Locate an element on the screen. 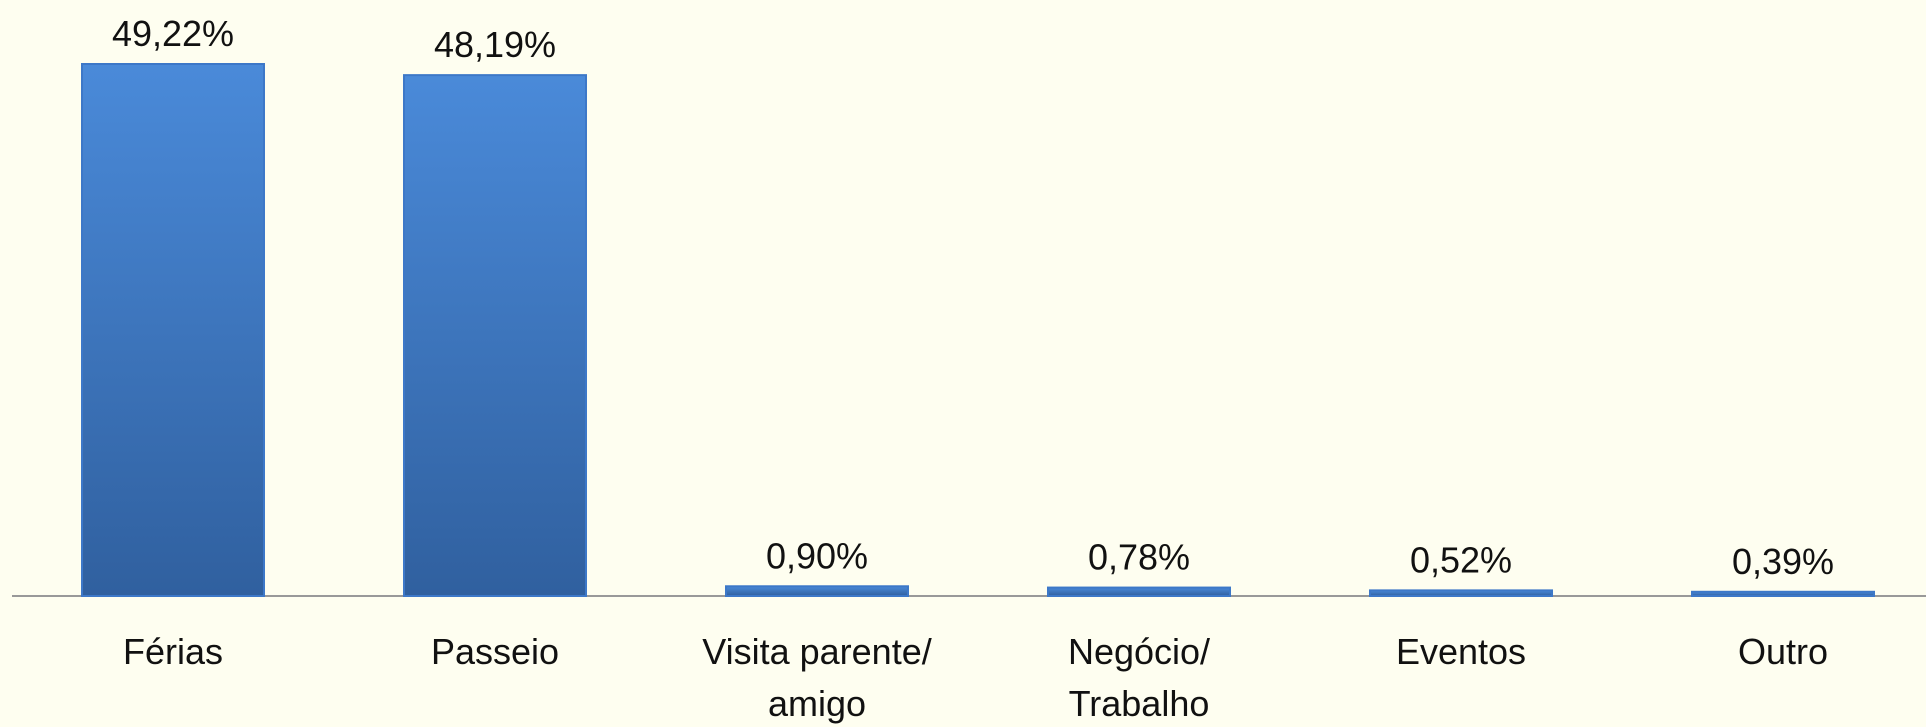 This screenshot has width=1926, height=727. value-label: 0,78% is located at coordinates (1139, 557).